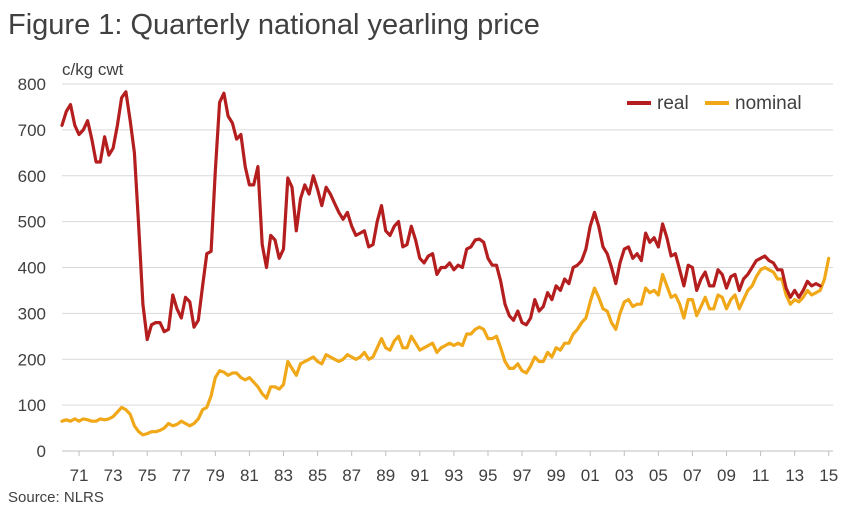 Image resolution: width=842 pixels, height=514 pixels. I want to click on y-tick-label: 700, so click(32, 130).